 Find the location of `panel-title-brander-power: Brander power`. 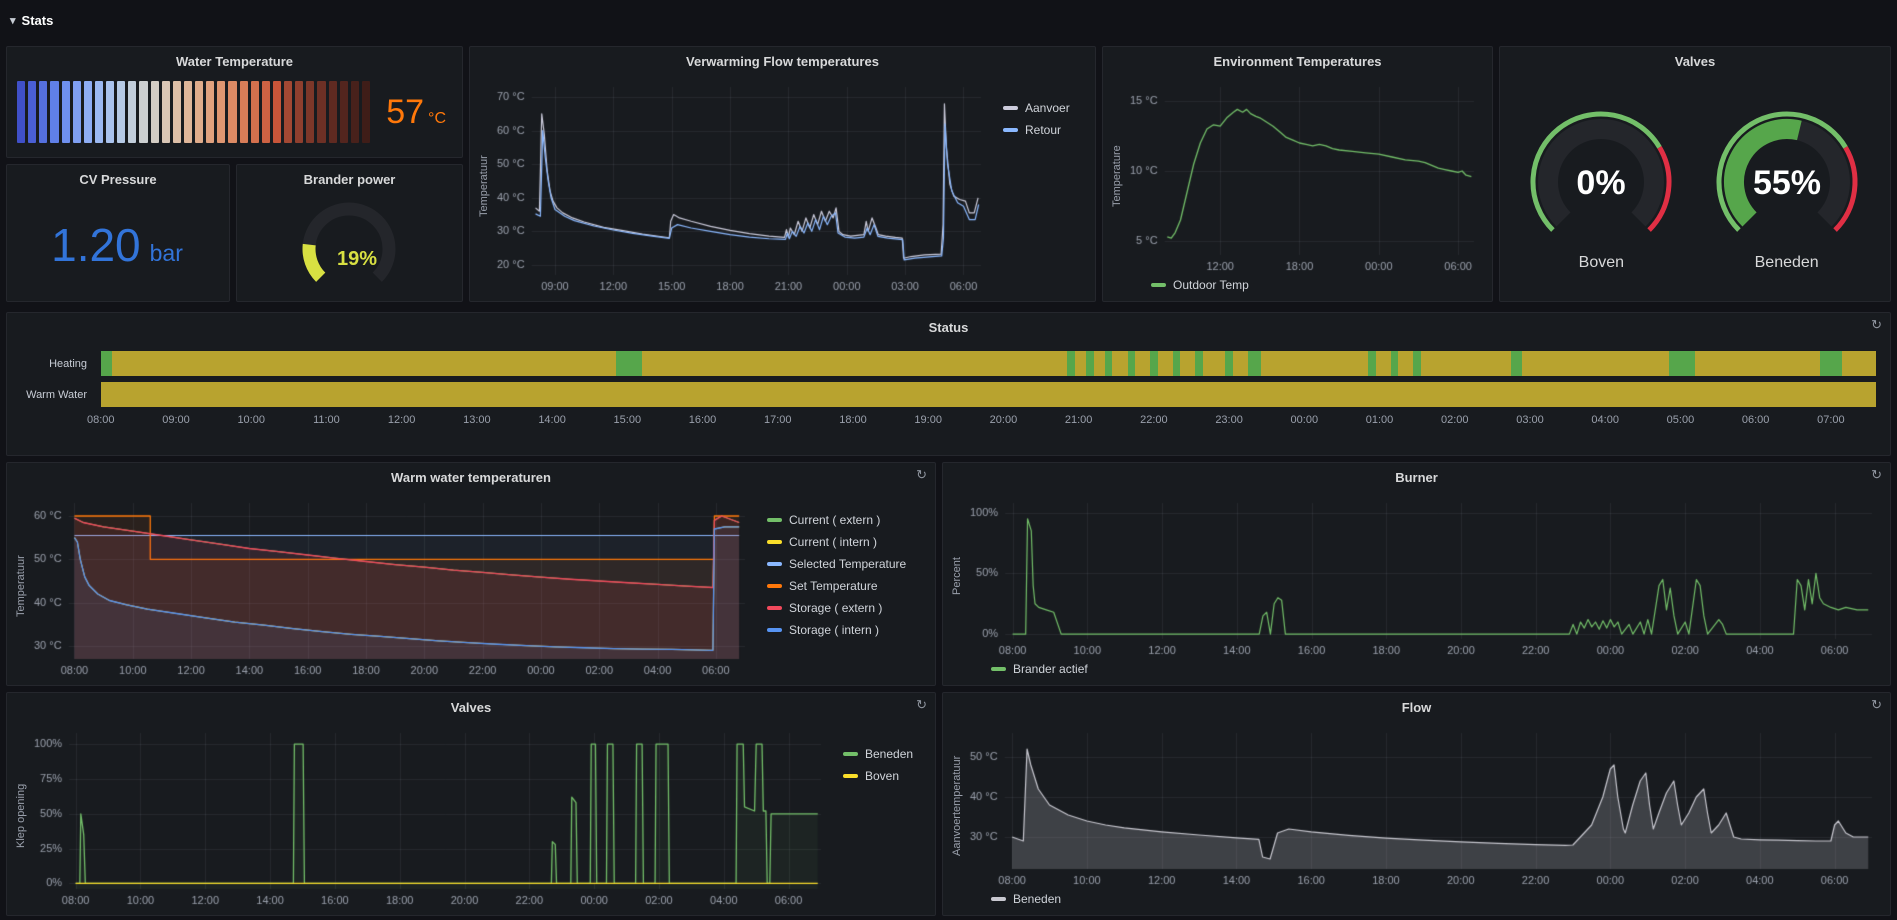

panel-title-brander-power: Brander power is located at coordinates (349, 179).